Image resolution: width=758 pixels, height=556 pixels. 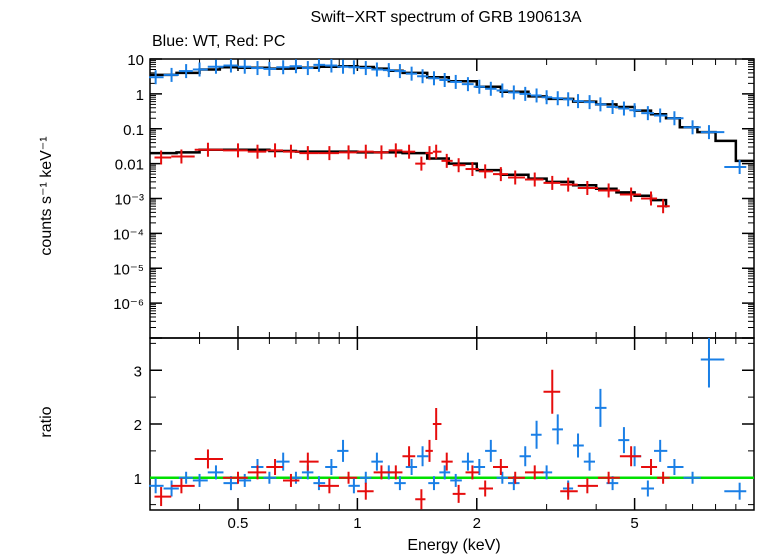 I want to click on wt-model-line, so click(x=452, y=113).